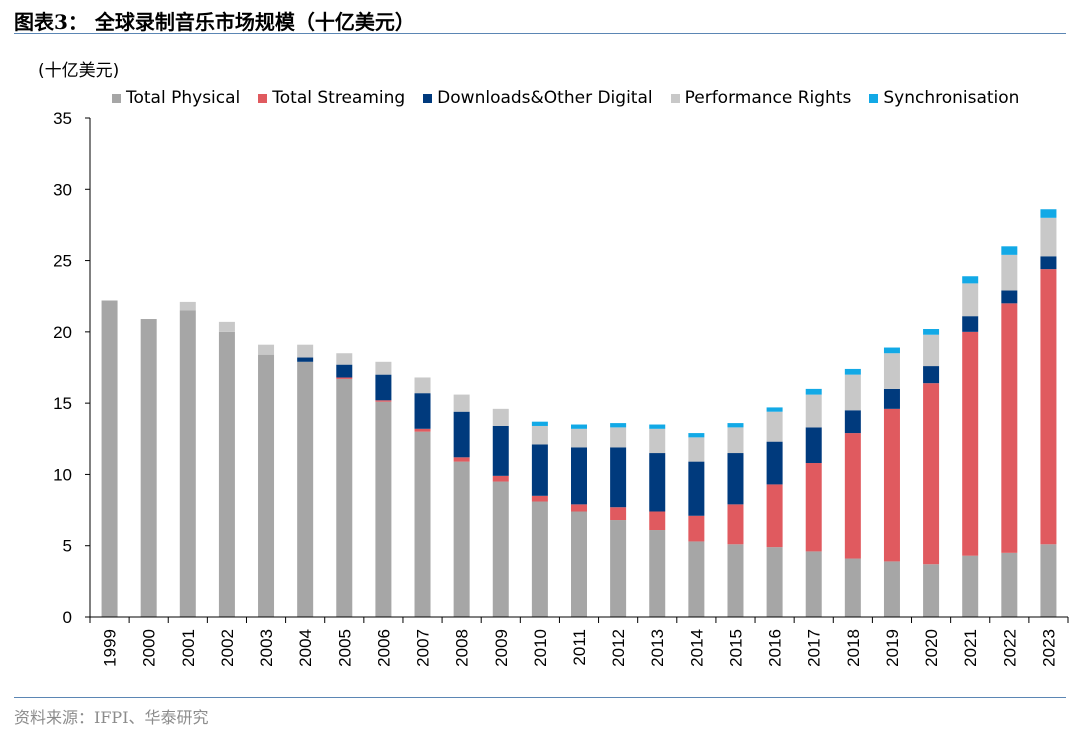  I want to click on bar-physical-2023, so click(1048, 580).